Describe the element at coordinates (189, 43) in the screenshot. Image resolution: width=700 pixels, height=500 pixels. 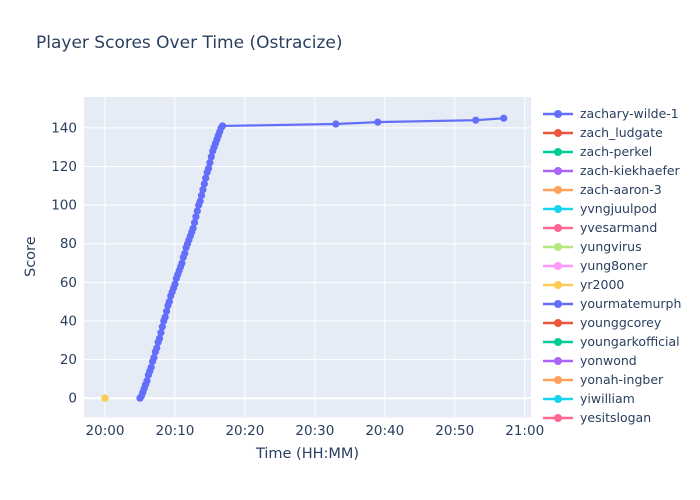
I see `chart-title: Player Scores Over Time (Ostracize)` at that location.